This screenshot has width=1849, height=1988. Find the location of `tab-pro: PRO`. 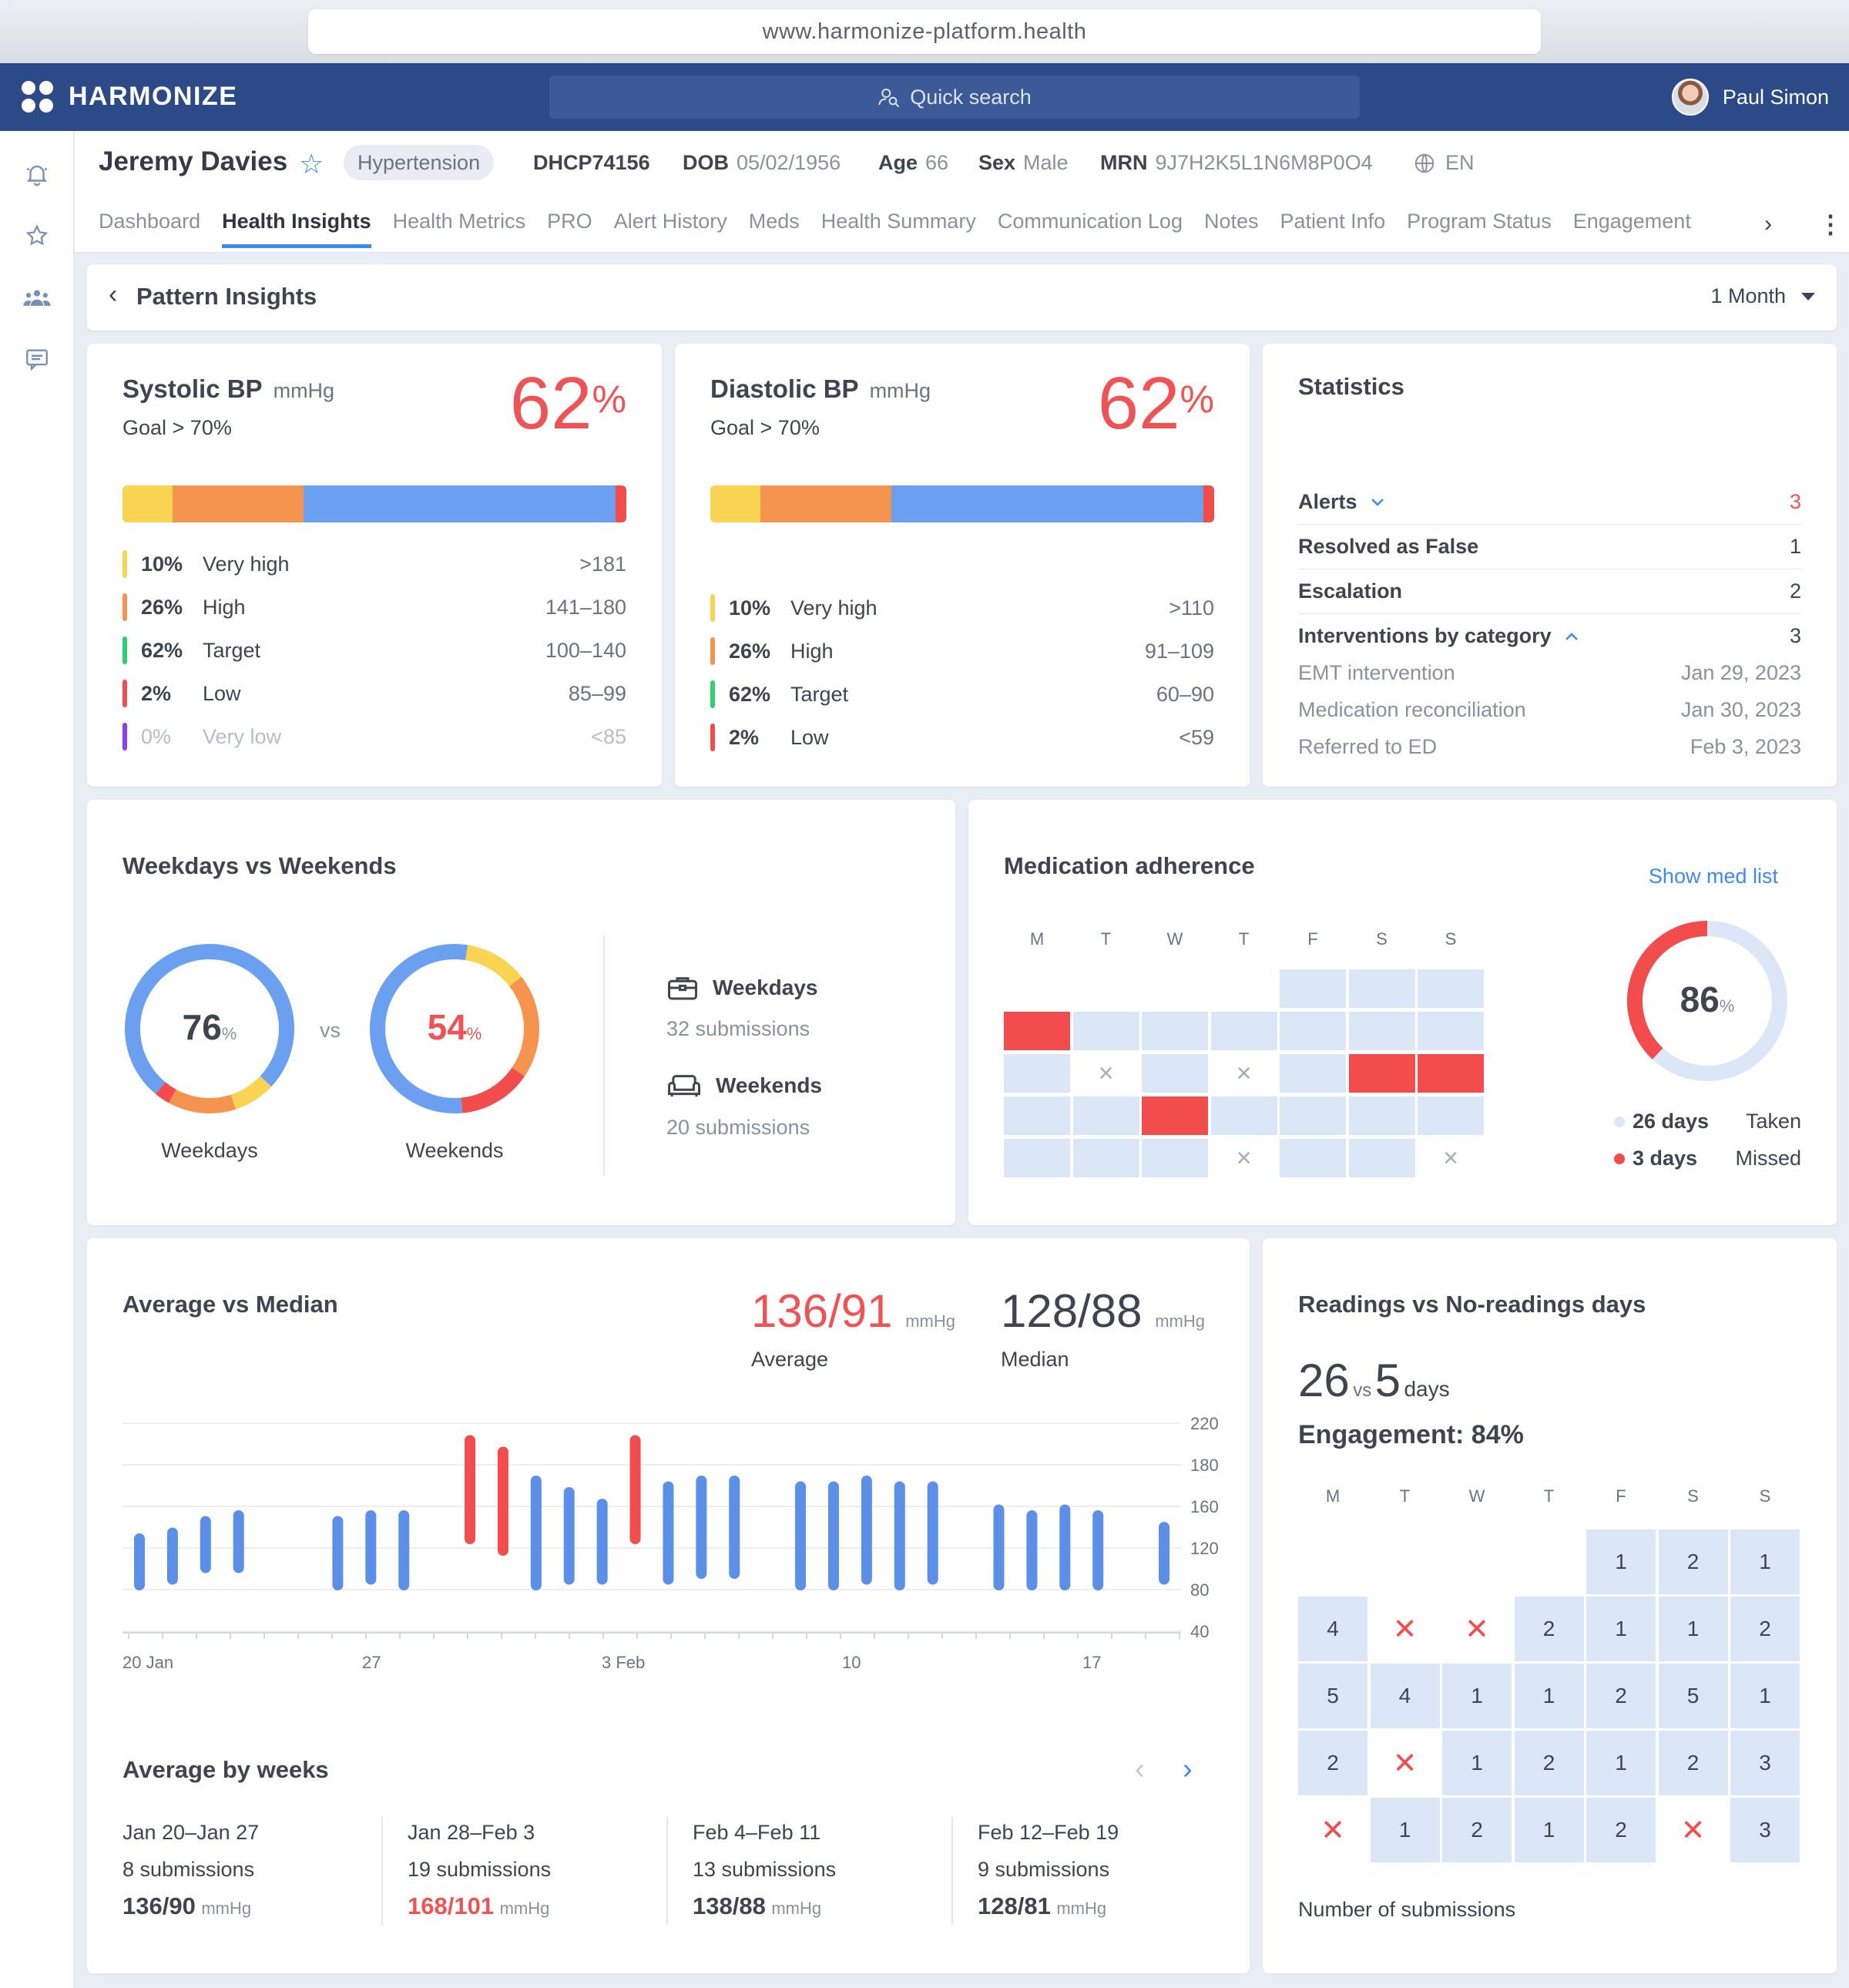

tab-pro: PRO is located at coordinates (569, 221).